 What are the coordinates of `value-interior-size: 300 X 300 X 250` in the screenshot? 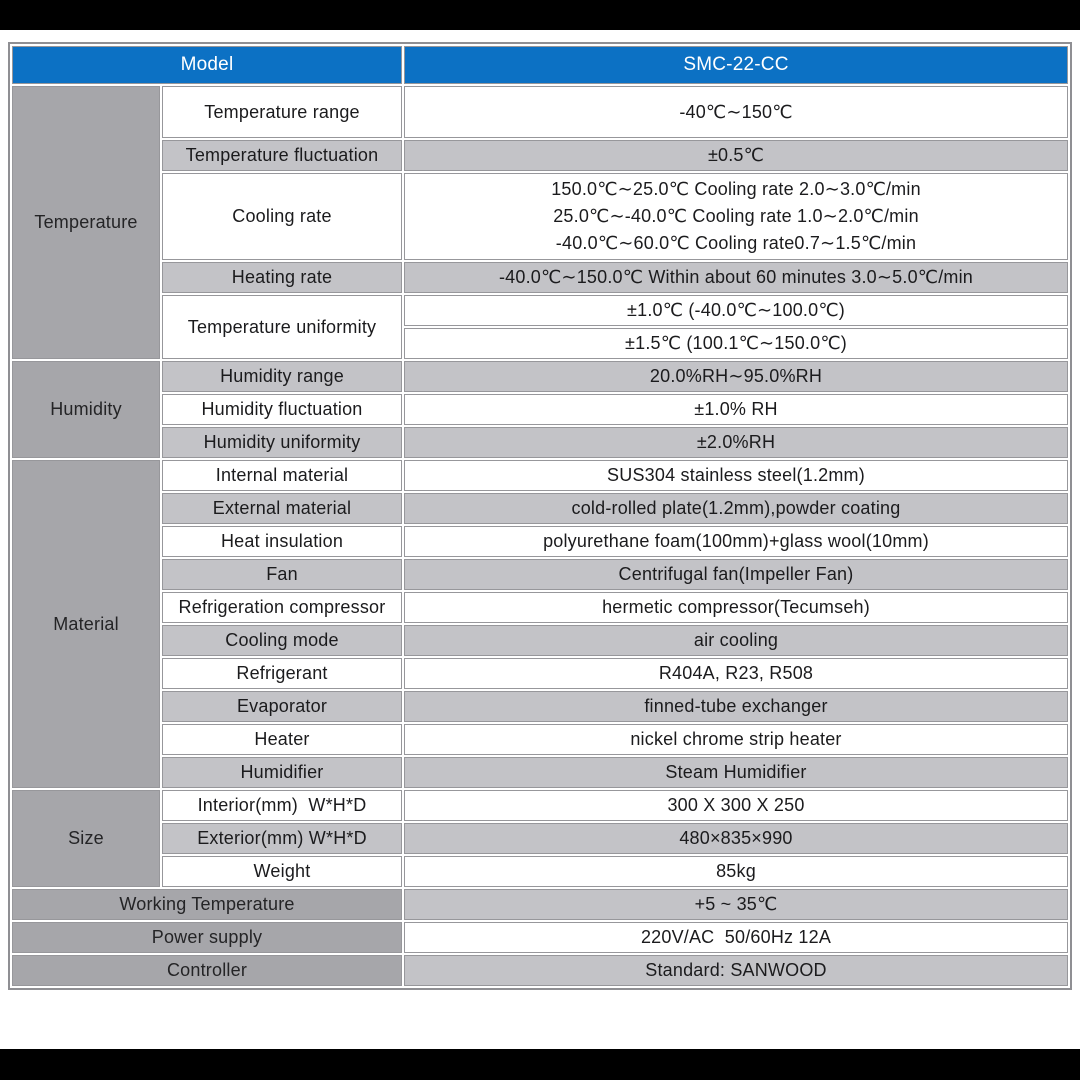 It's located at (736, 805).